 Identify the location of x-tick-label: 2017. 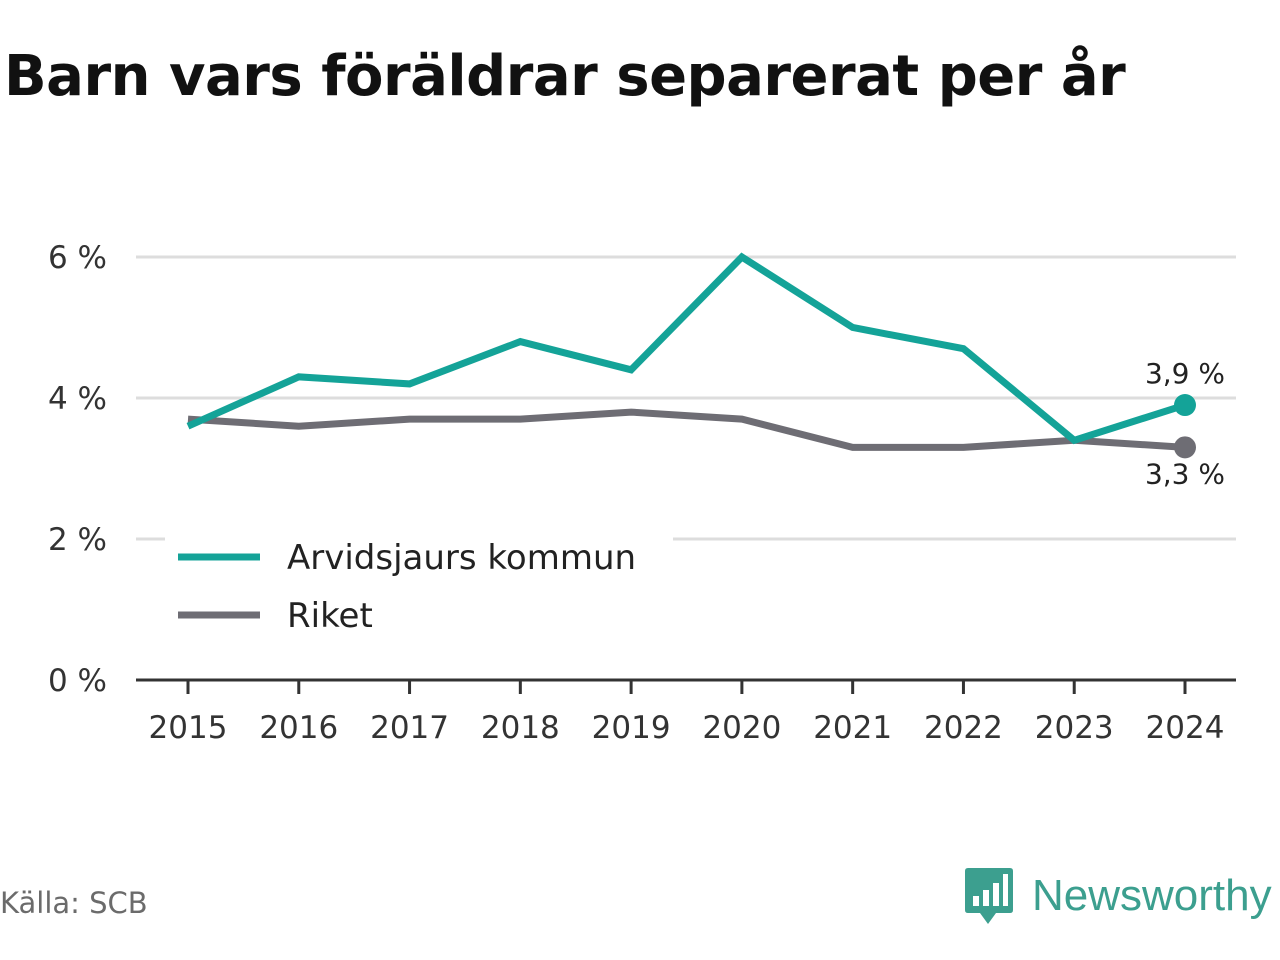
(409, 728).